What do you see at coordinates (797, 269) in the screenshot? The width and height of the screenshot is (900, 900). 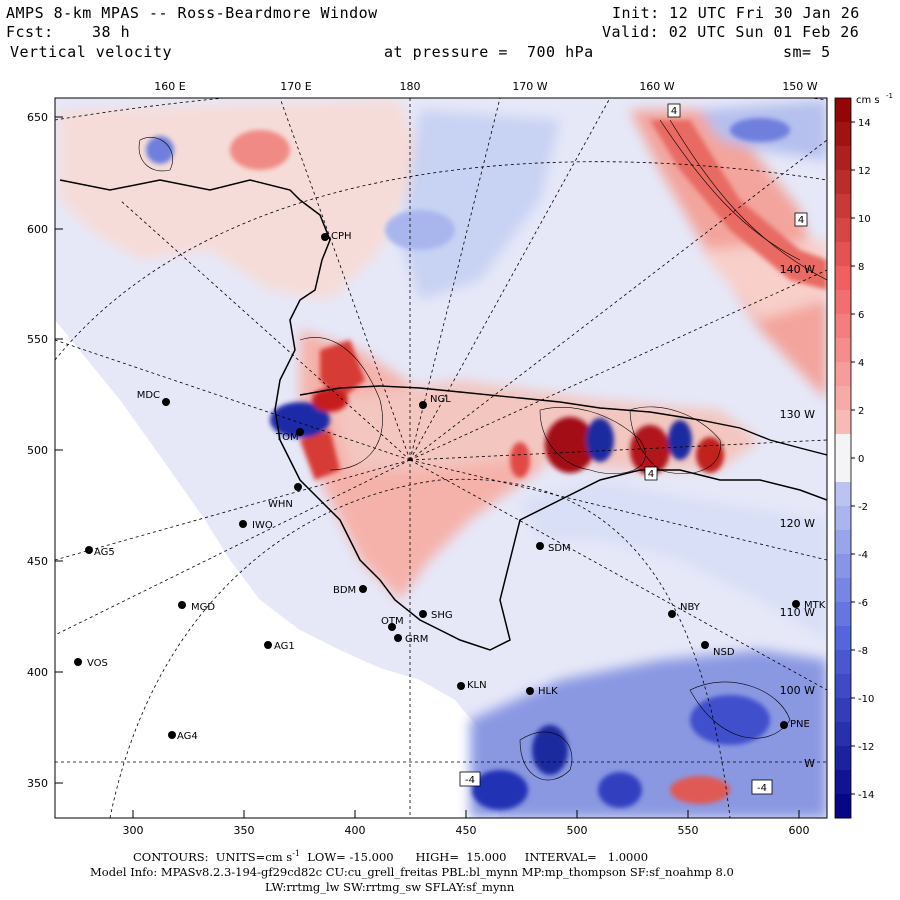 I see `meridian-label: 140 W` at bounding box center [797, 269].